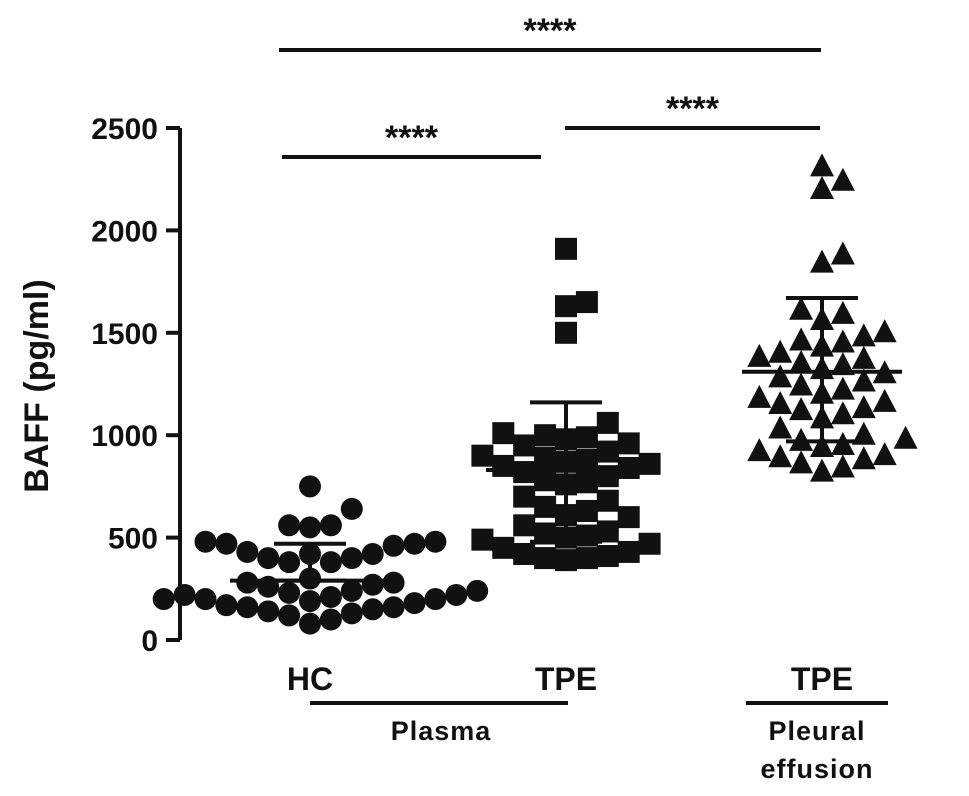 The image size is (969, 796). Describe the element at coordinates (817, 750) in the screenshot. I see `group-label: Pleural effusion` at that location.